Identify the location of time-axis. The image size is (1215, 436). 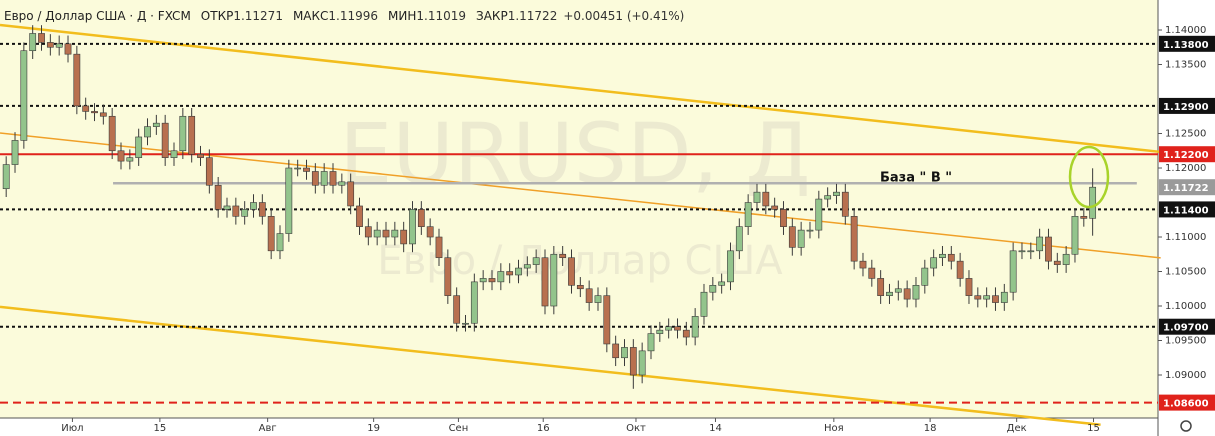
(579, 427).